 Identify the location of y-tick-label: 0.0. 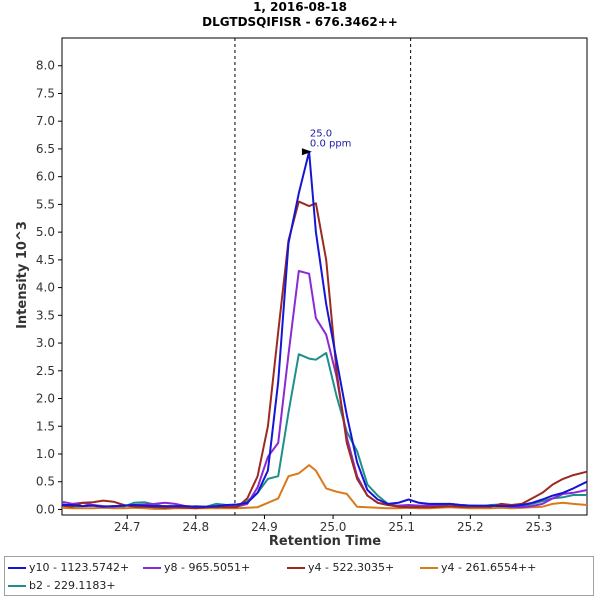
(45, 509).